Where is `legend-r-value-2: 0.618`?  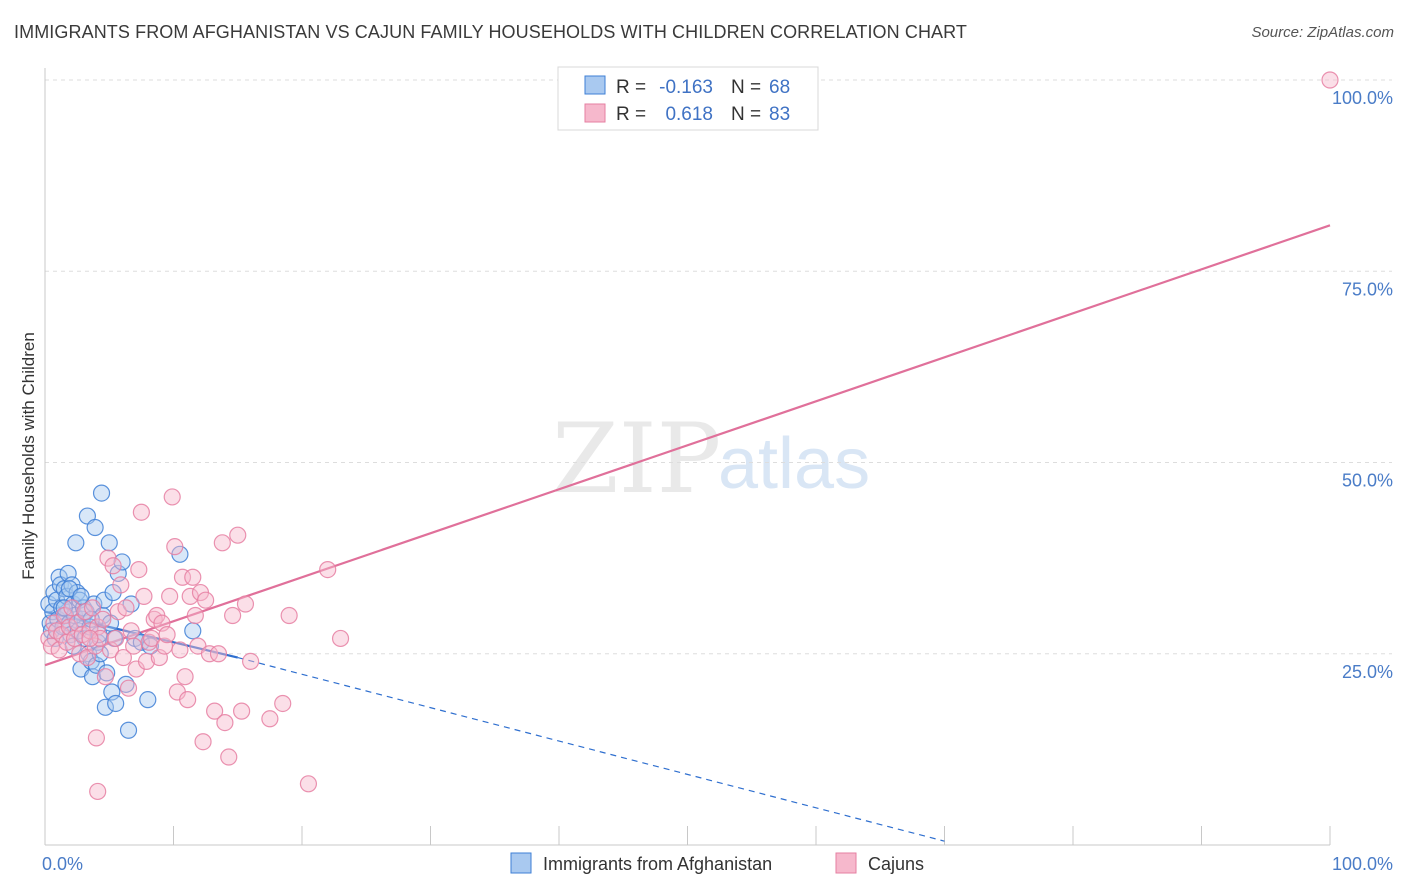 legend-r-value-2: 0.618 is located at coordinates (689, 114).